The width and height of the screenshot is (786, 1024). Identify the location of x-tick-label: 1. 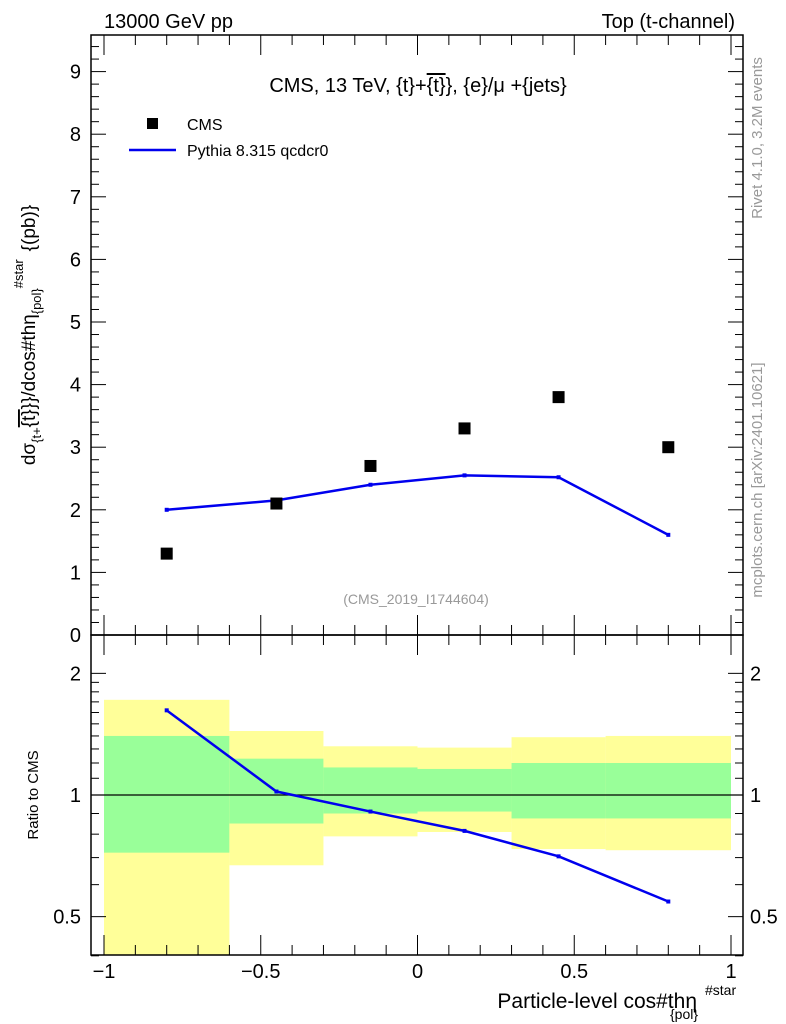
(730, 972).